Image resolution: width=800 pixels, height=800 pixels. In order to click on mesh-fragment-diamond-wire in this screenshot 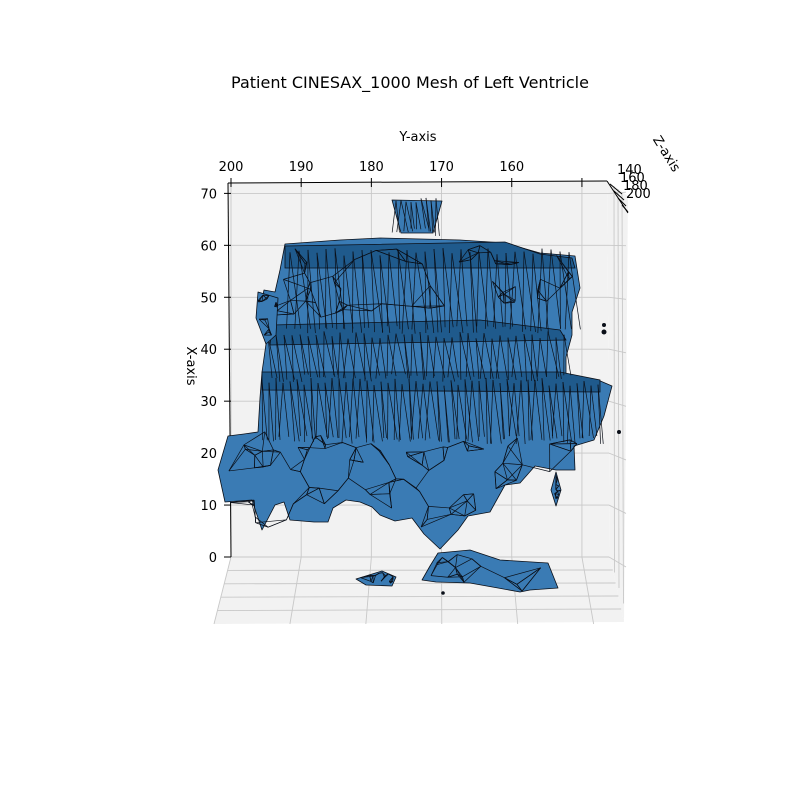, I will do `click(557, 487)`.